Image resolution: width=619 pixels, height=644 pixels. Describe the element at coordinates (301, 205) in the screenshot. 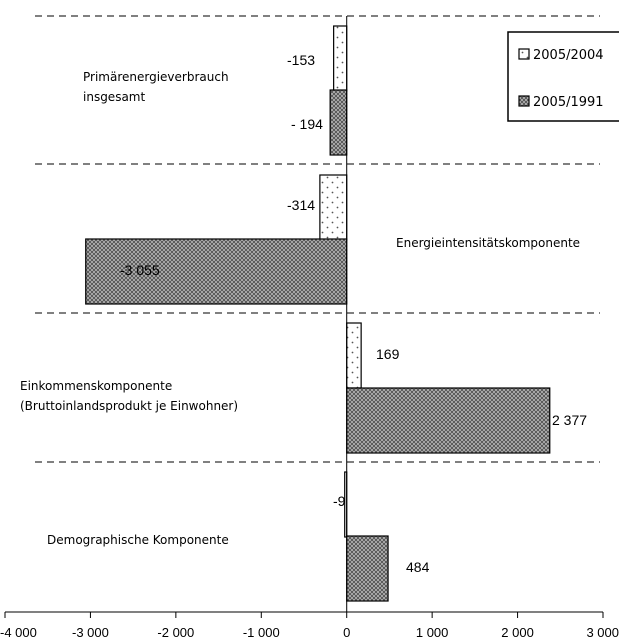

I see `data-label: -314` at that location.